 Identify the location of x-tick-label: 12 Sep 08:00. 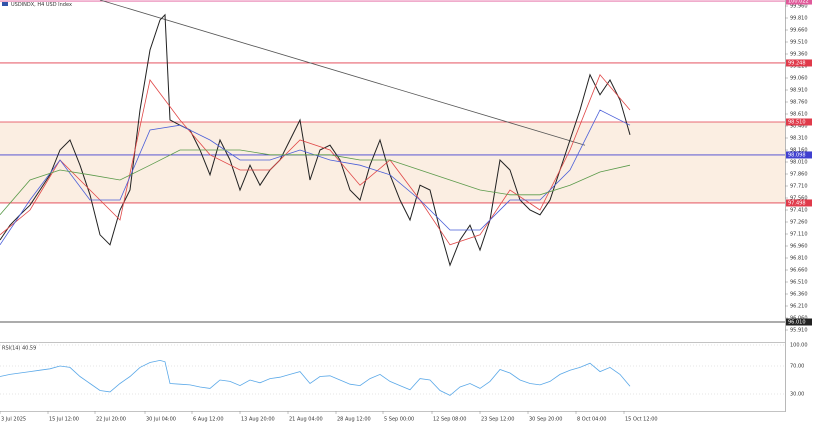
(449, 420).